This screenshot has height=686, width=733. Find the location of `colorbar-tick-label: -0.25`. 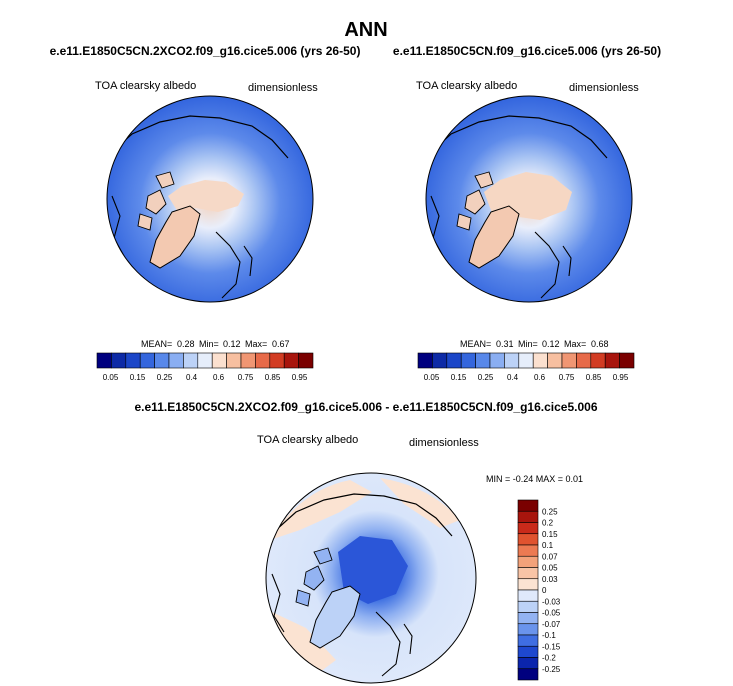

colorbar-tick-label: -0.25 is located at coordinates (551, 669).